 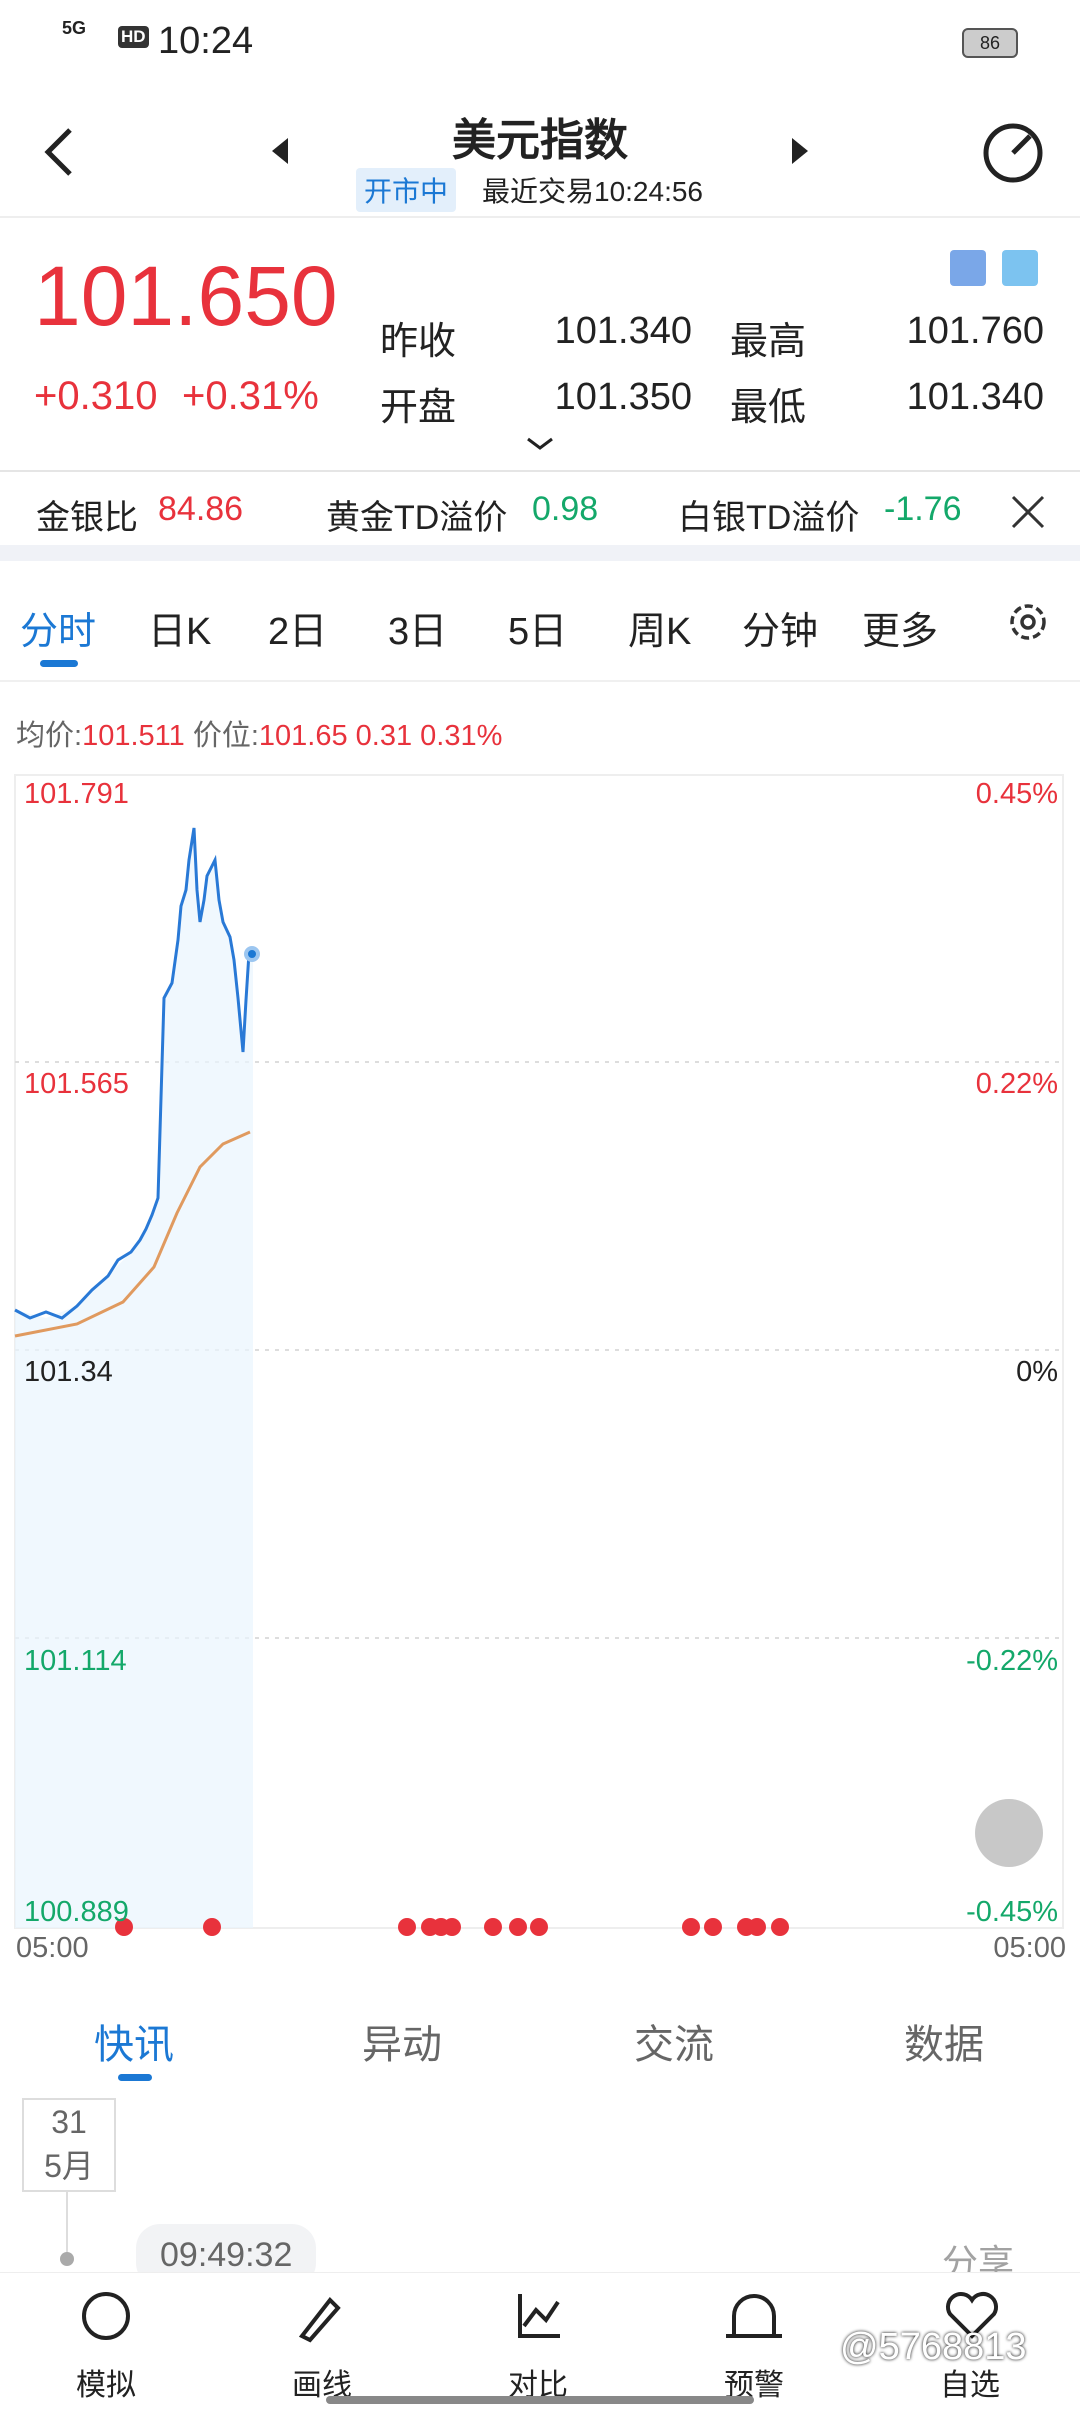 I want to click on battery: 86, so click(x=990, y=43).